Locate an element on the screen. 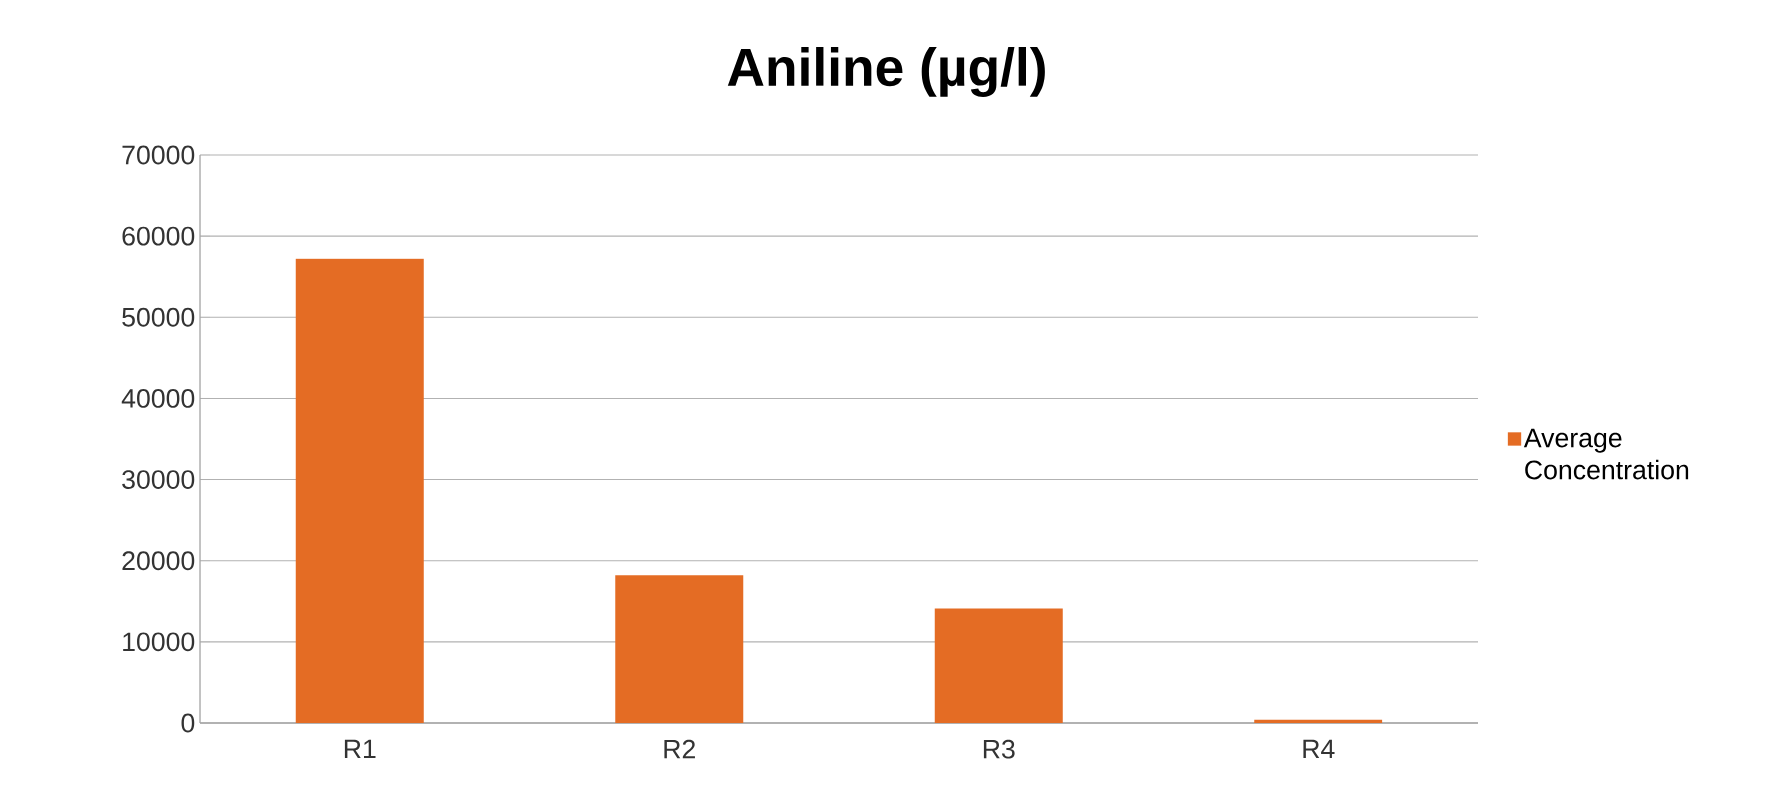 Image resolution: width=1772 pixels, height=805 pixels. x-tick-label: R4 is located at coordinates (1319, 749).